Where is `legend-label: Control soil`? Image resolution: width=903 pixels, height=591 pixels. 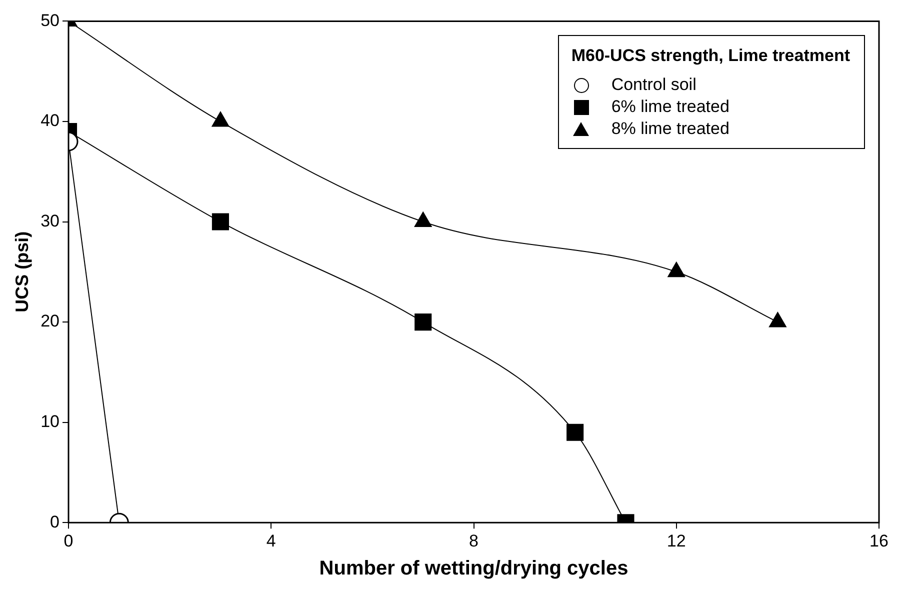 legend-label: Control soil is located at coordinates (653, 85).